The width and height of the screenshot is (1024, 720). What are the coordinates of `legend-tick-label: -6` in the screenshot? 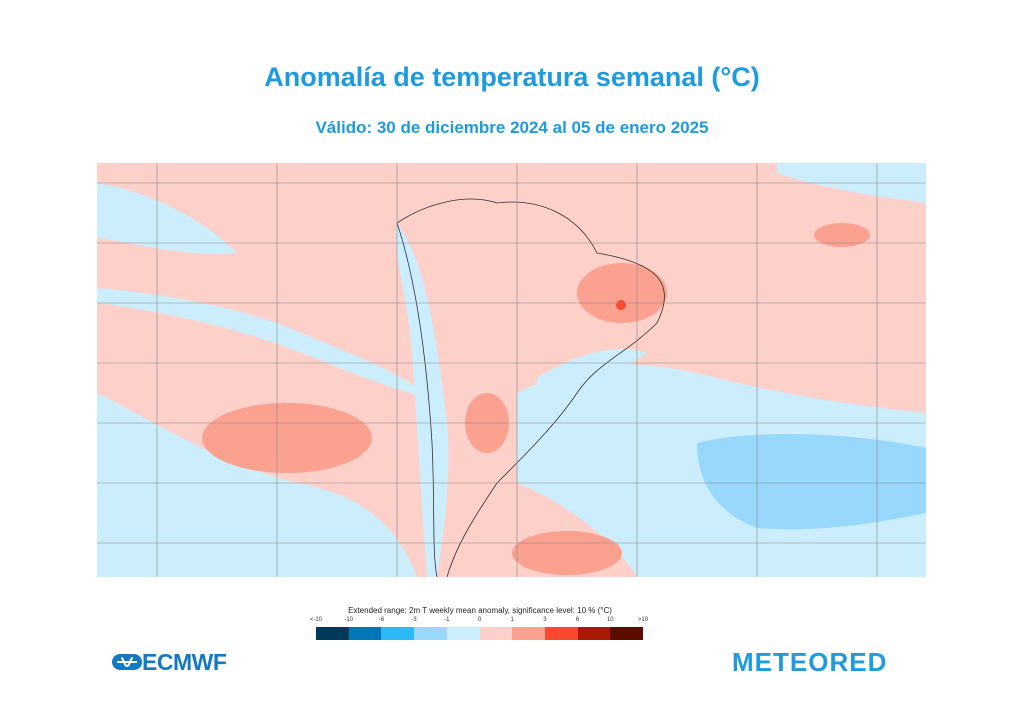 It's located at (381, 620).